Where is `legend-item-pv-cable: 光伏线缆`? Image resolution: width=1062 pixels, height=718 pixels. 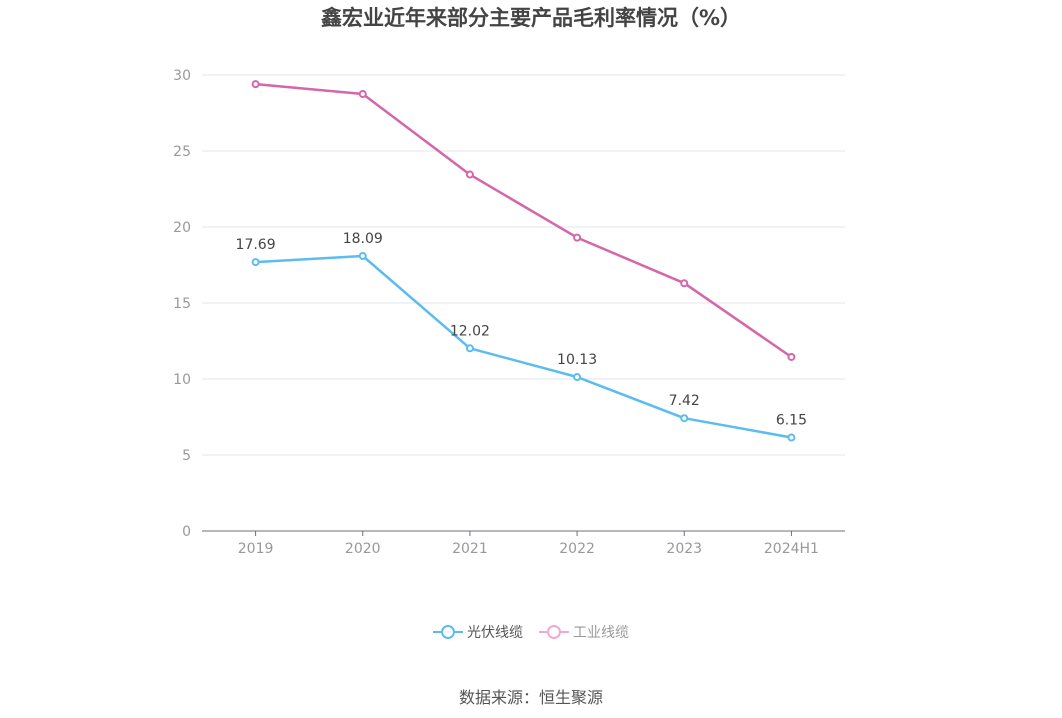
legend-item-pv-cable: 光伏线缆 is located at coordinates (478, 632).